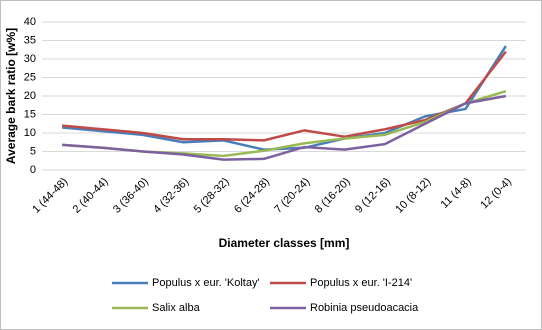 The height and width of the screenshot is (330, 542). What do you see at coordinates (30, 96) in the screenshot?
I see `y-tick-label: 20` at bounding box center [30, 96].